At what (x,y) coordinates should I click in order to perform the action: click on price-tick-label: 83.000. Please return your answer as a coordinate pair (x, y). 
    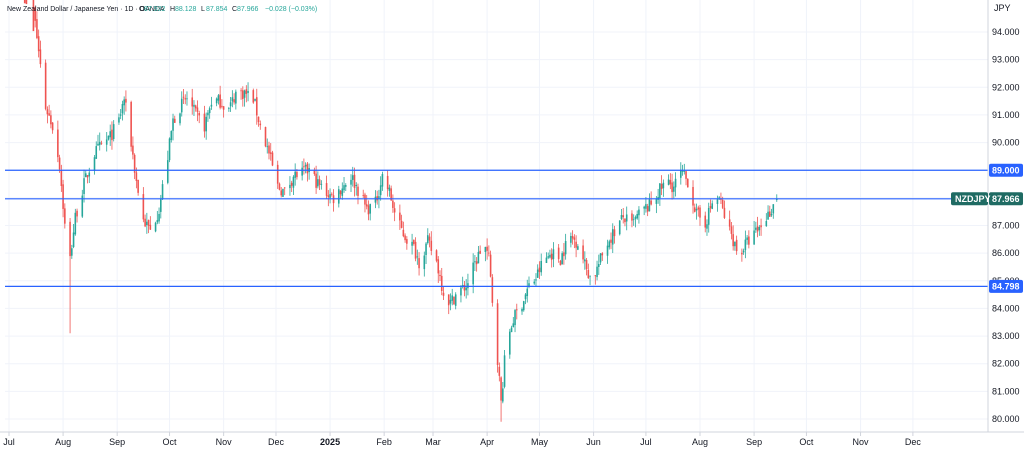
    Looking at the image, I should click on (1006, 336).